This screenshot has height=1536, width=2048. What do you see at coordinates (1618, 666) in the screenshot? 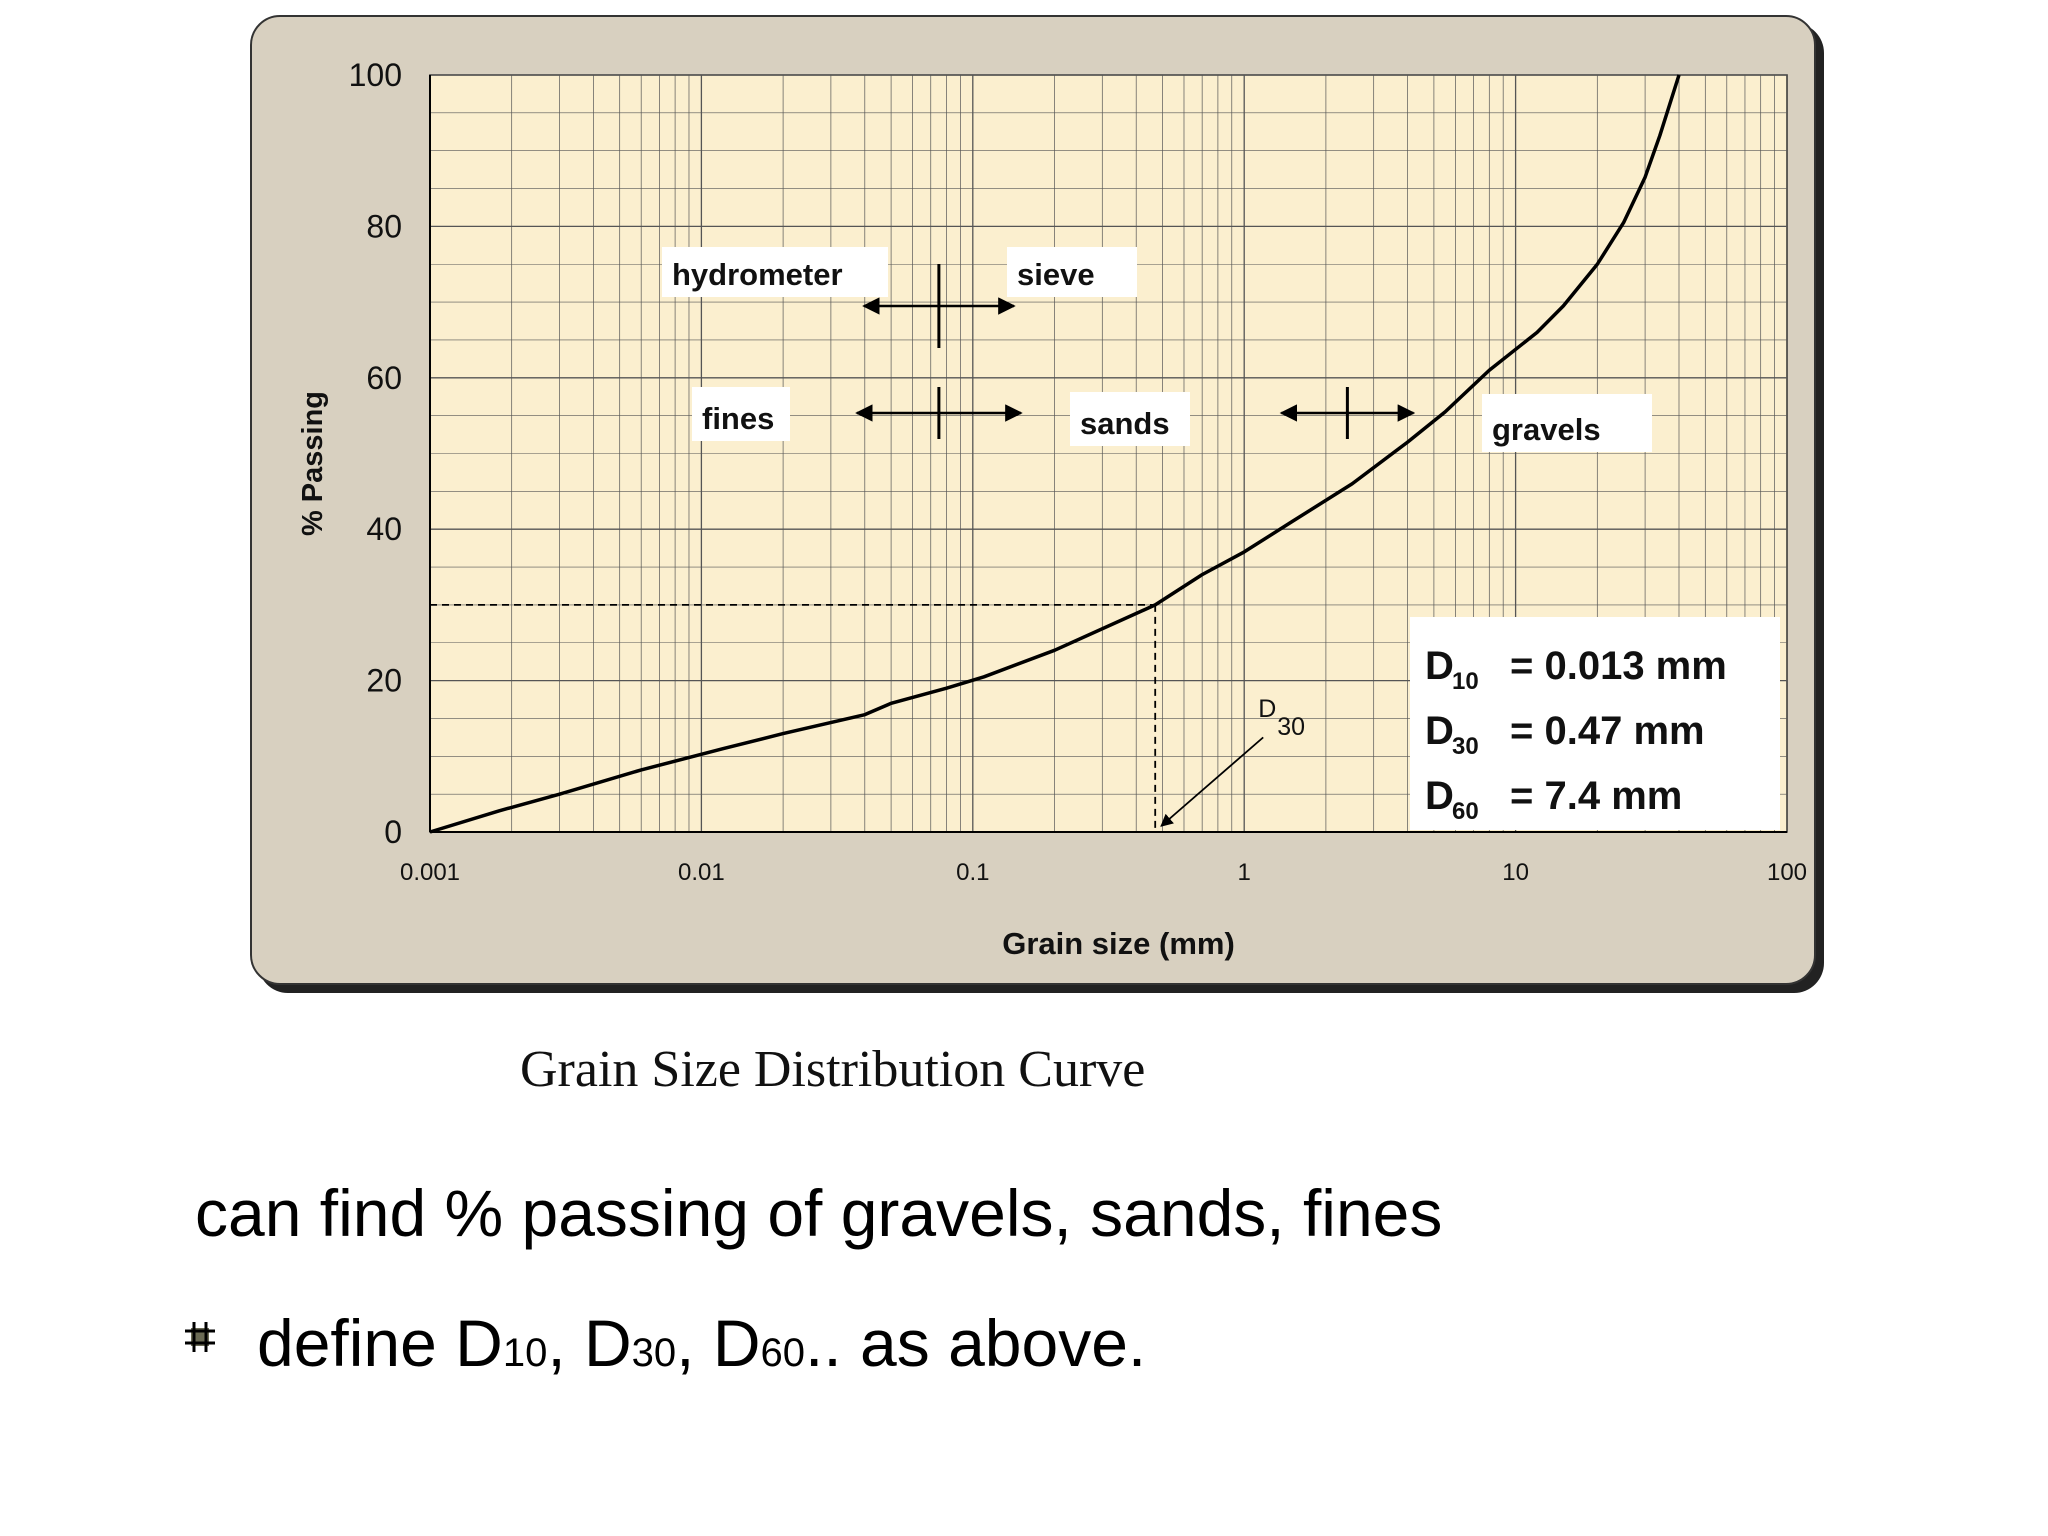
I see `result-value: = 0.013 mm` at bounding box center [1618, 666].